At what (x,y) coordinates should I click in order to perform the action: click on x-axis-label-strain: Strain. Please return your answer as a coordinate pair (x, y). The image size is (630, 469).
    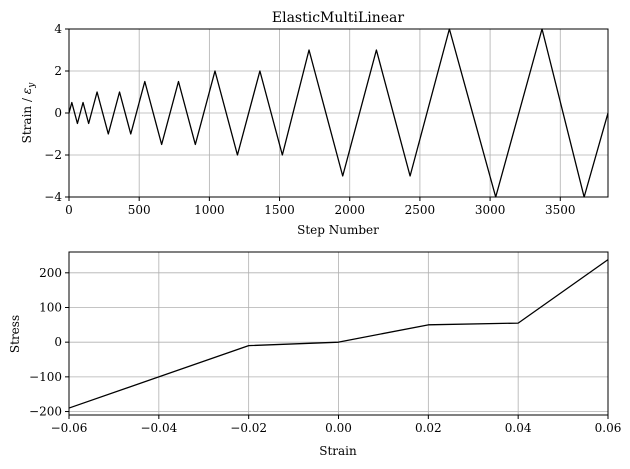
    Looking at the image, I should click on (338, 451).